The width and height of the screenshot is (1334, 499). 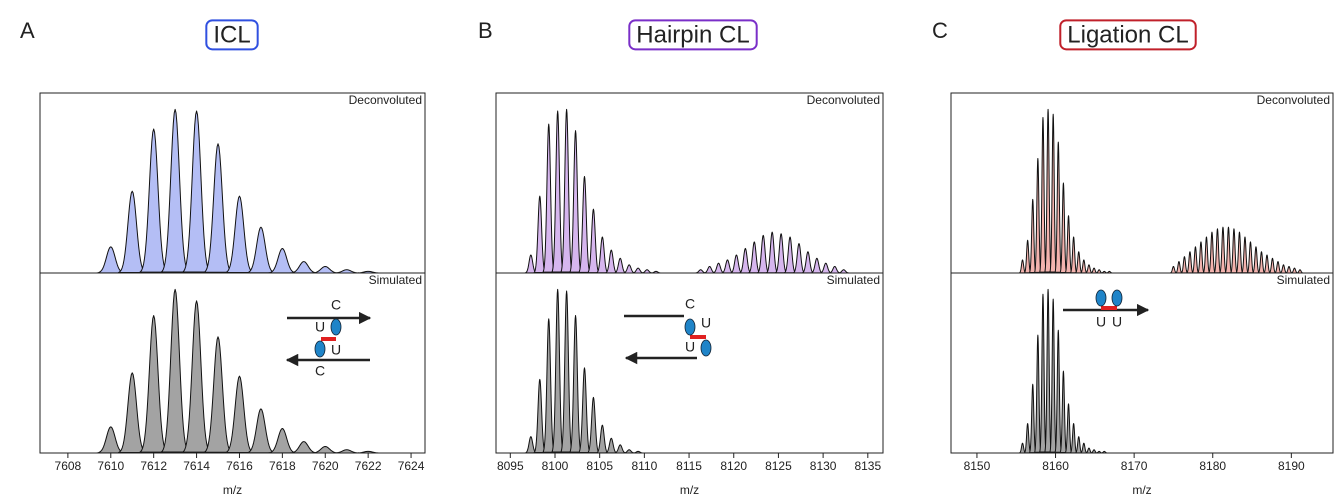 What do you see at coordinates (485, 30) in the screenshot?
I see `panel-letter: B` at bounding box center [485, 30].